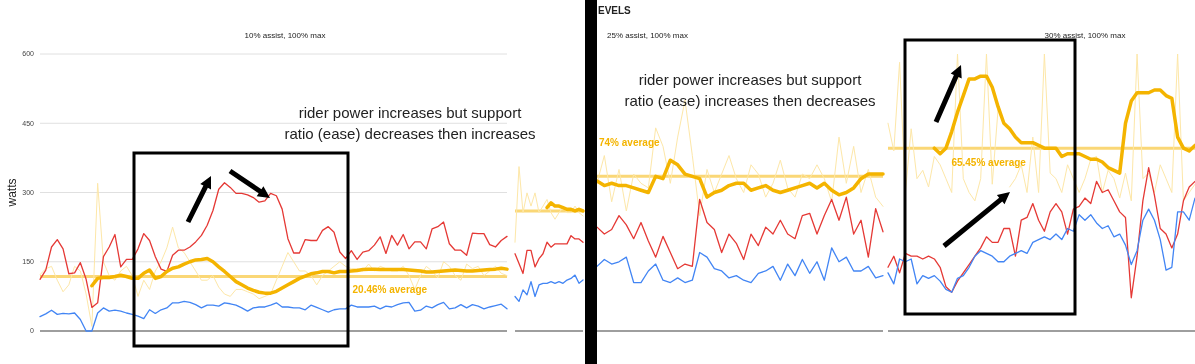 The image size is (1195, 364). Describe the element at coordinates (630, 143) in the screenshot. I see `ref-line-label: 74% average` at that location.